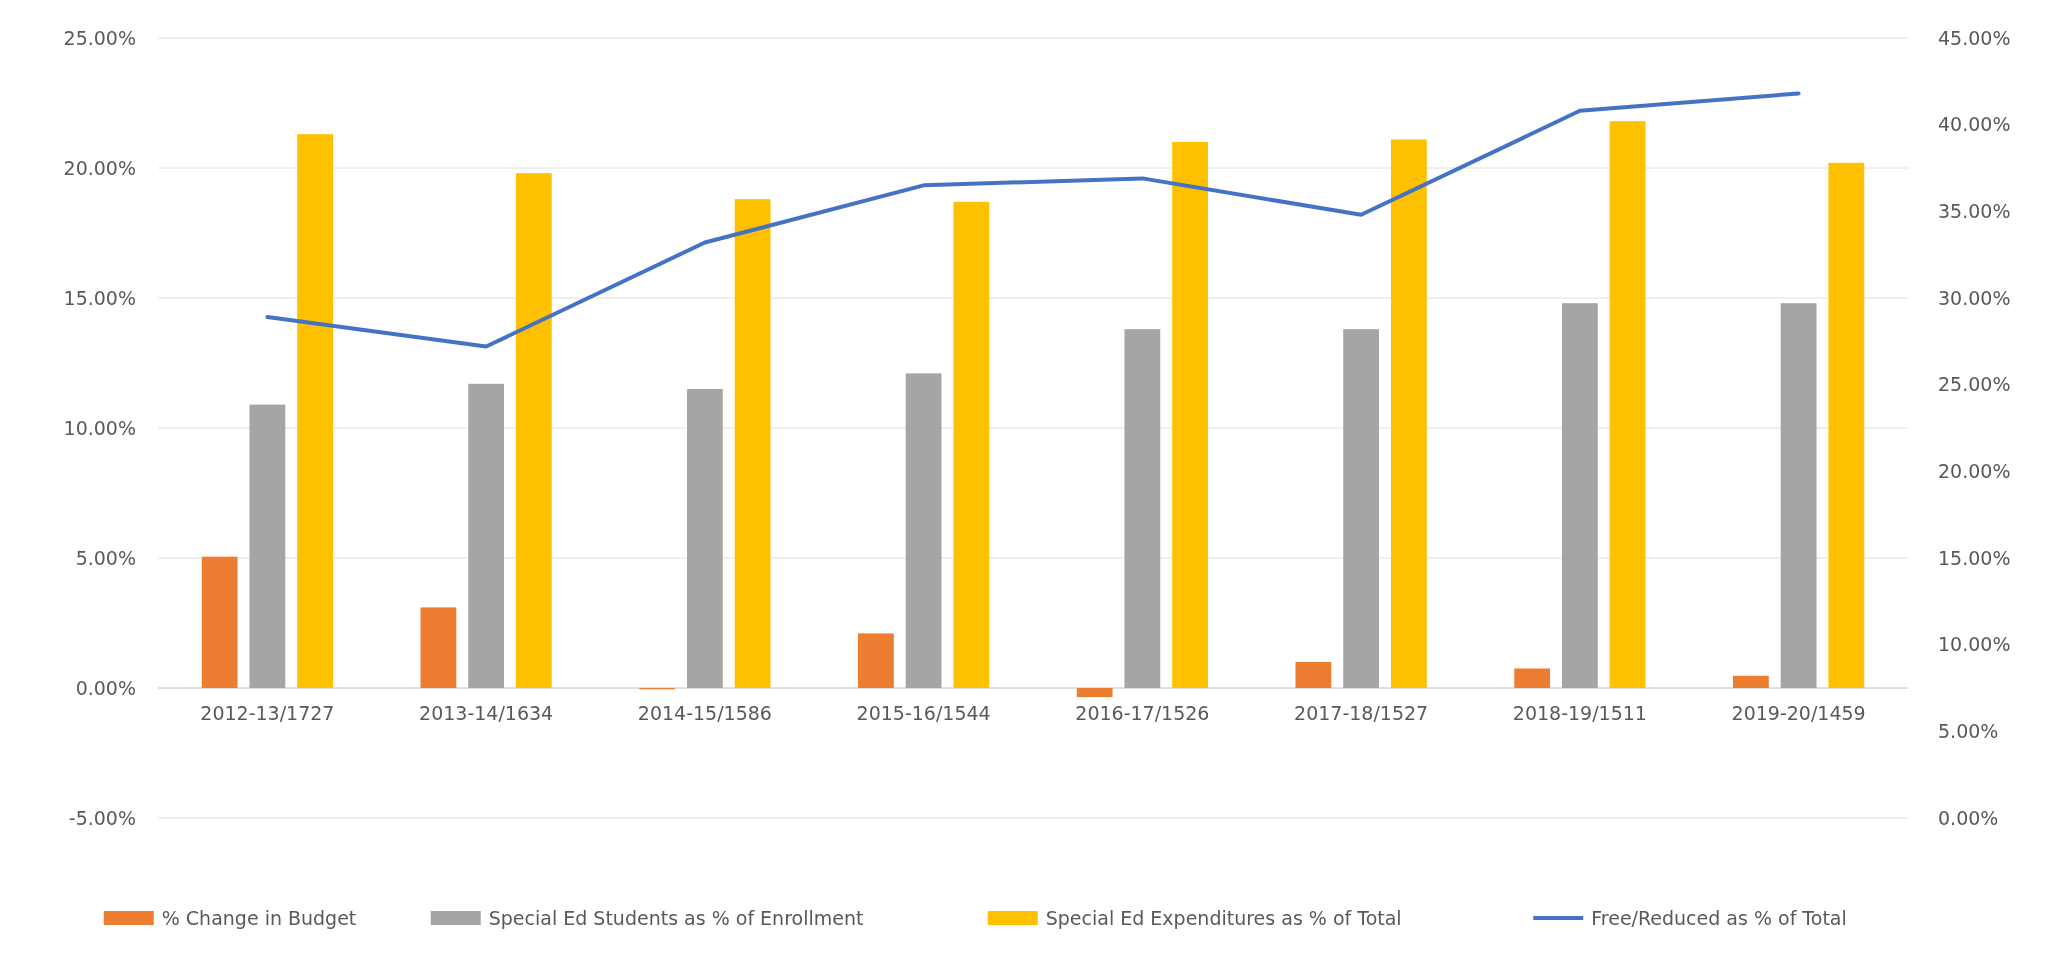  What do you see at coordinates (486, 713) in the screenshot?
I see `x-tick-label: 2013-14/1634` at bounding box center [486, 713].